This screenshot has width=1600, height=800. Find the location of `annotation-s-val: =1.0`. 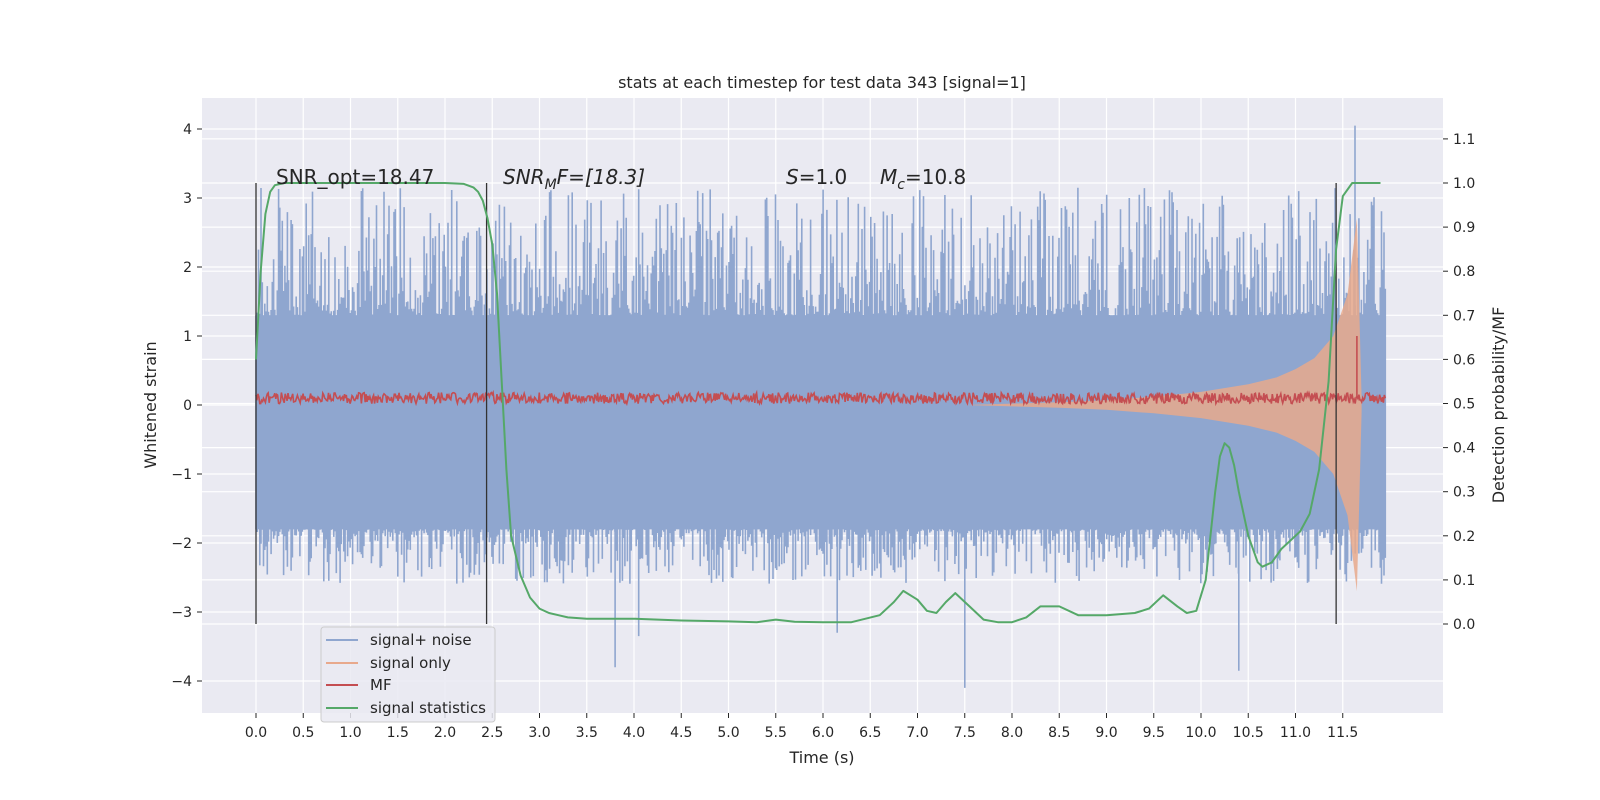

annotation-s-val: =1.0 is located at coordinates (823, 177).